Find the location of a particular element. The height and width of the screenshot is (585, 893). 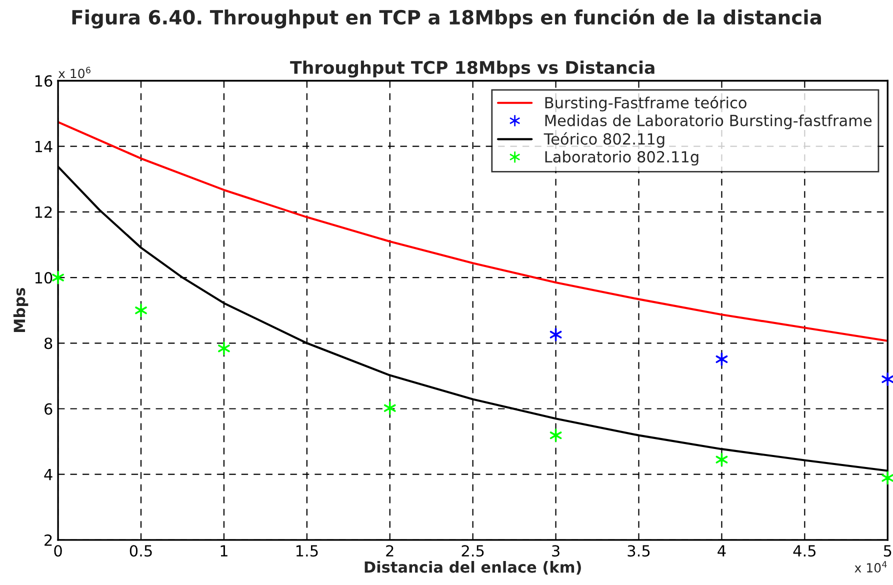

y-axis-title: Mbps is located at coordinates (20, 310).